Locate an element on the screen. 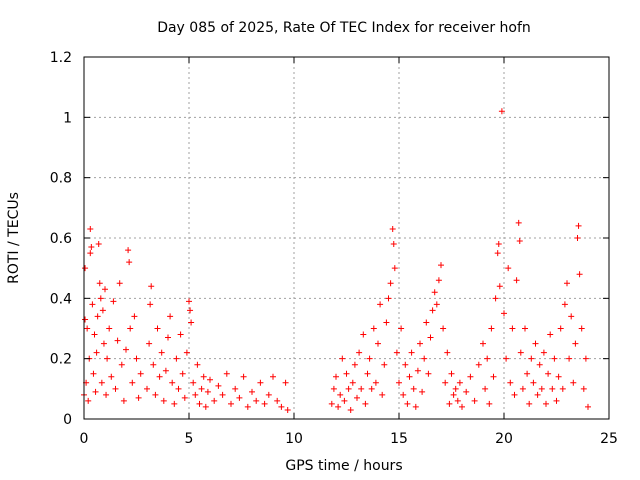 The height and width of the screenshot is (480, 640). x-tick-label: 0 is located at coordinates (84, 439).